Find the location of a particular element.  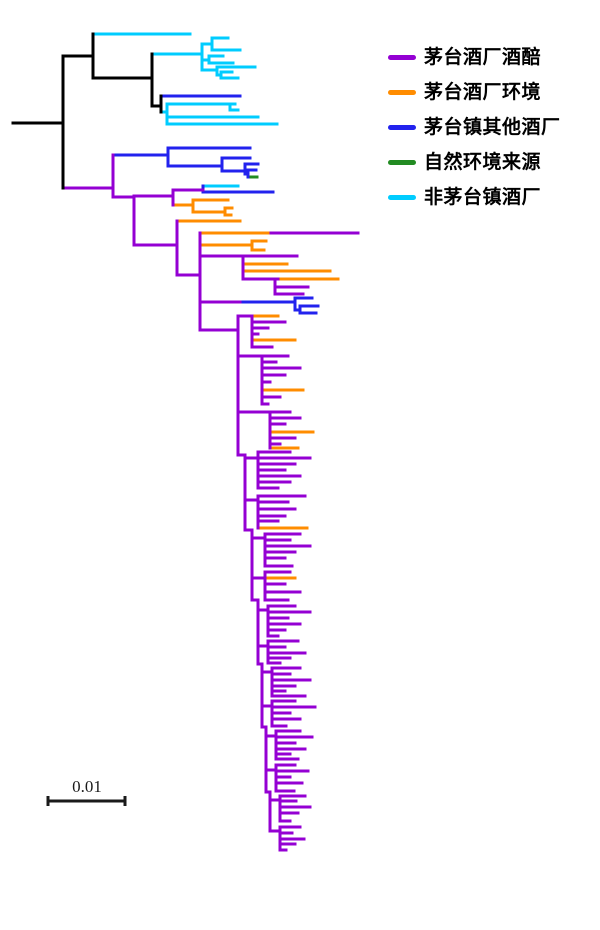

legend-swatch-cyan-icon is located at coordinates (402, 197).